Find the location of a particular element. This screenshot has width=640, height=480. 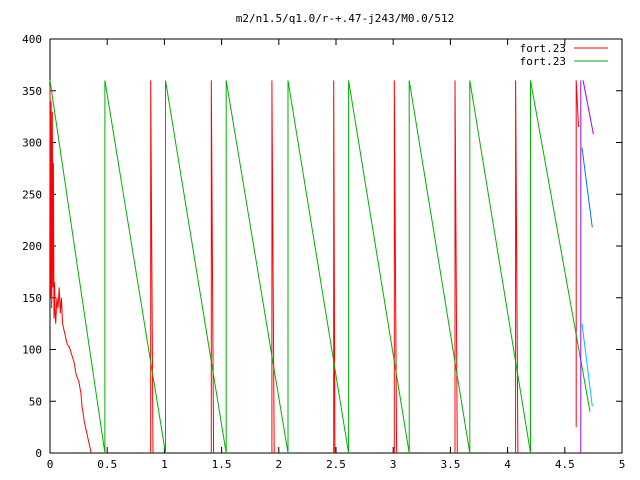

x-tick-label: 2.5 is located at coordinates (336, 464).